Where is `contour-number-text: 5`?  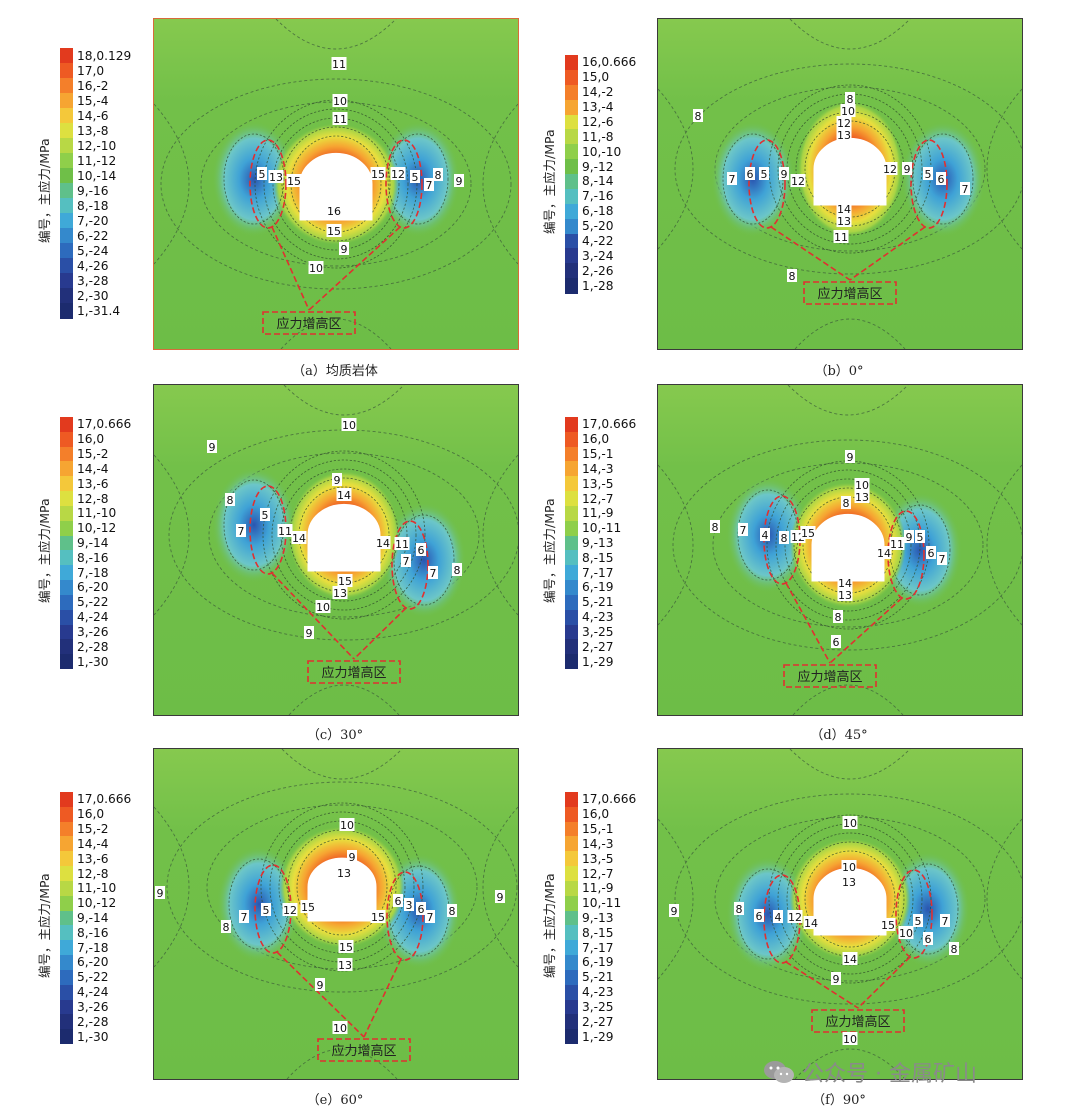 contour-number-text: 5 is located at coordinates (920, 537).